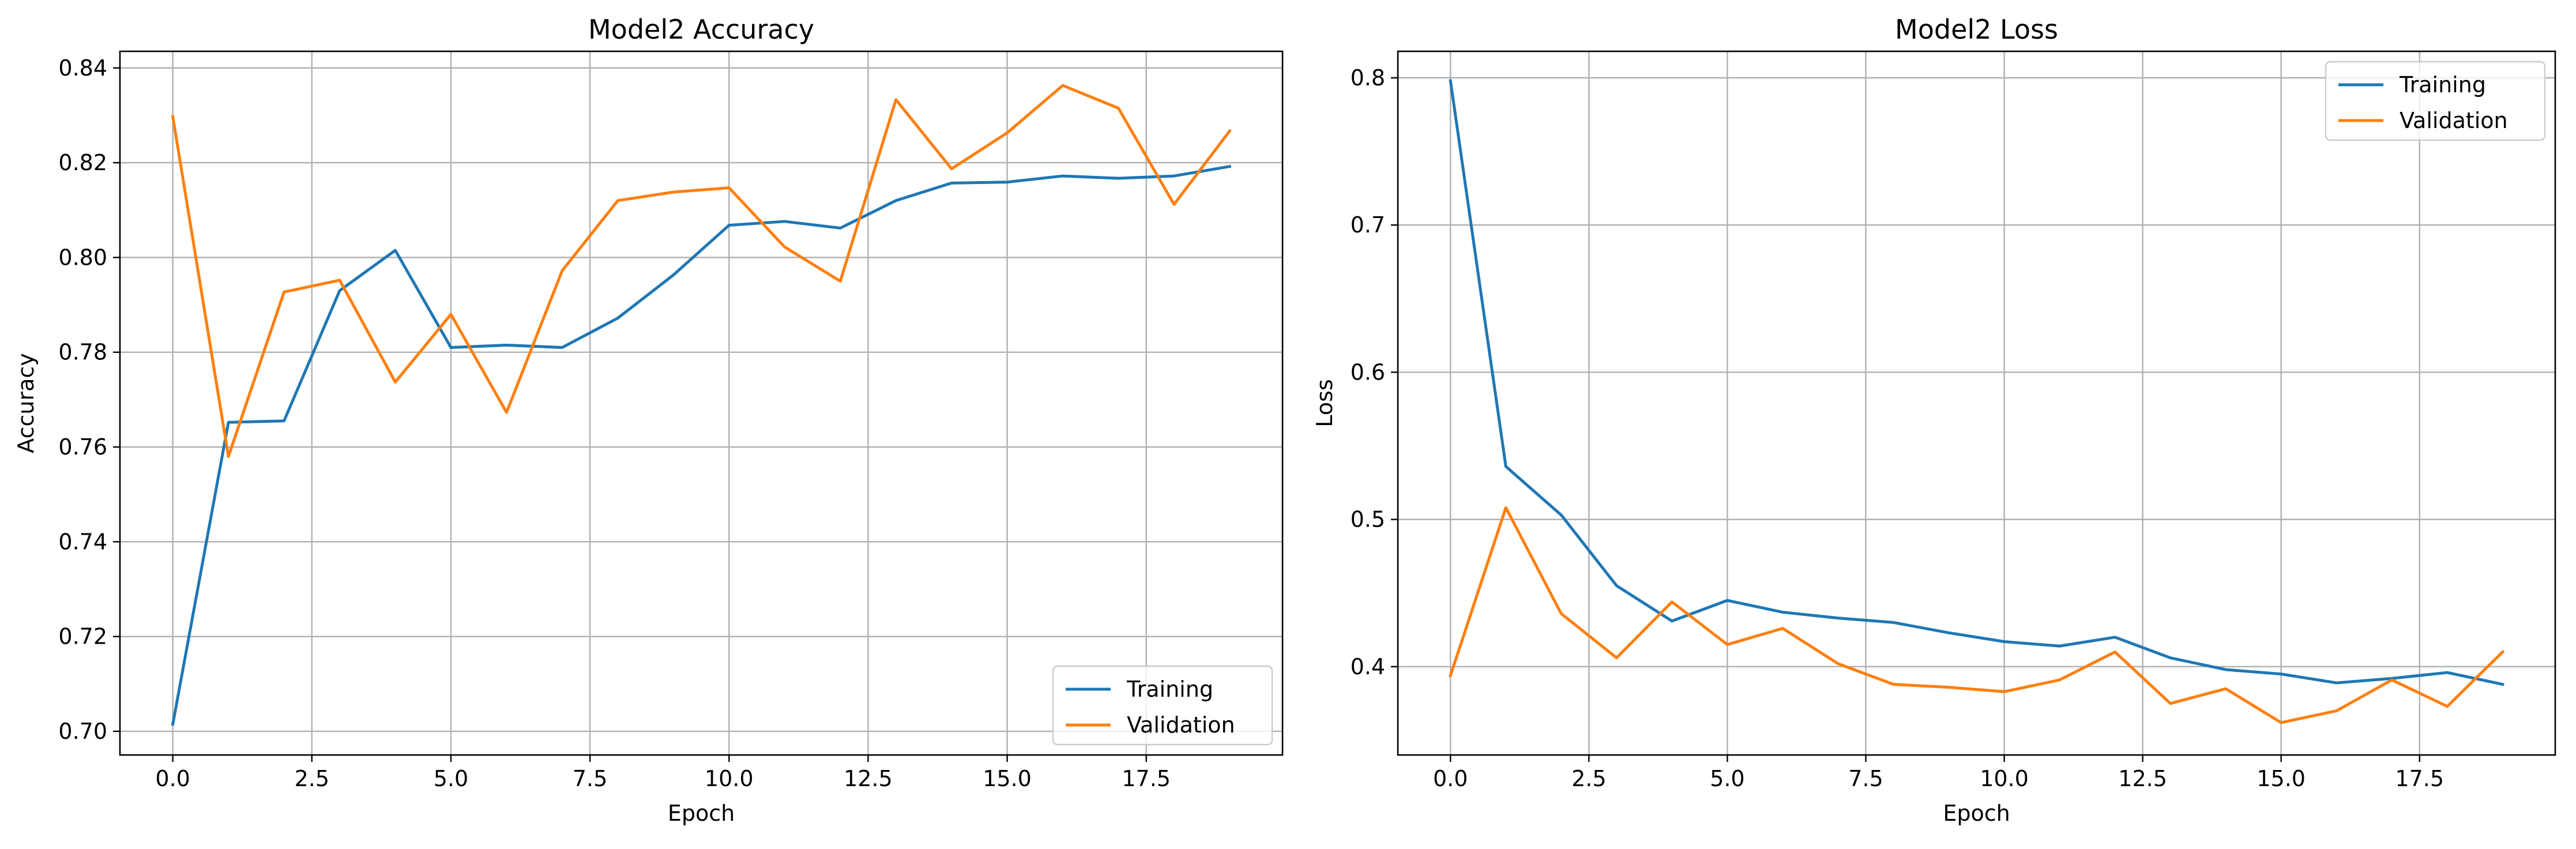  I want to click on y-tick-label: 0.72, so click(82, 636).